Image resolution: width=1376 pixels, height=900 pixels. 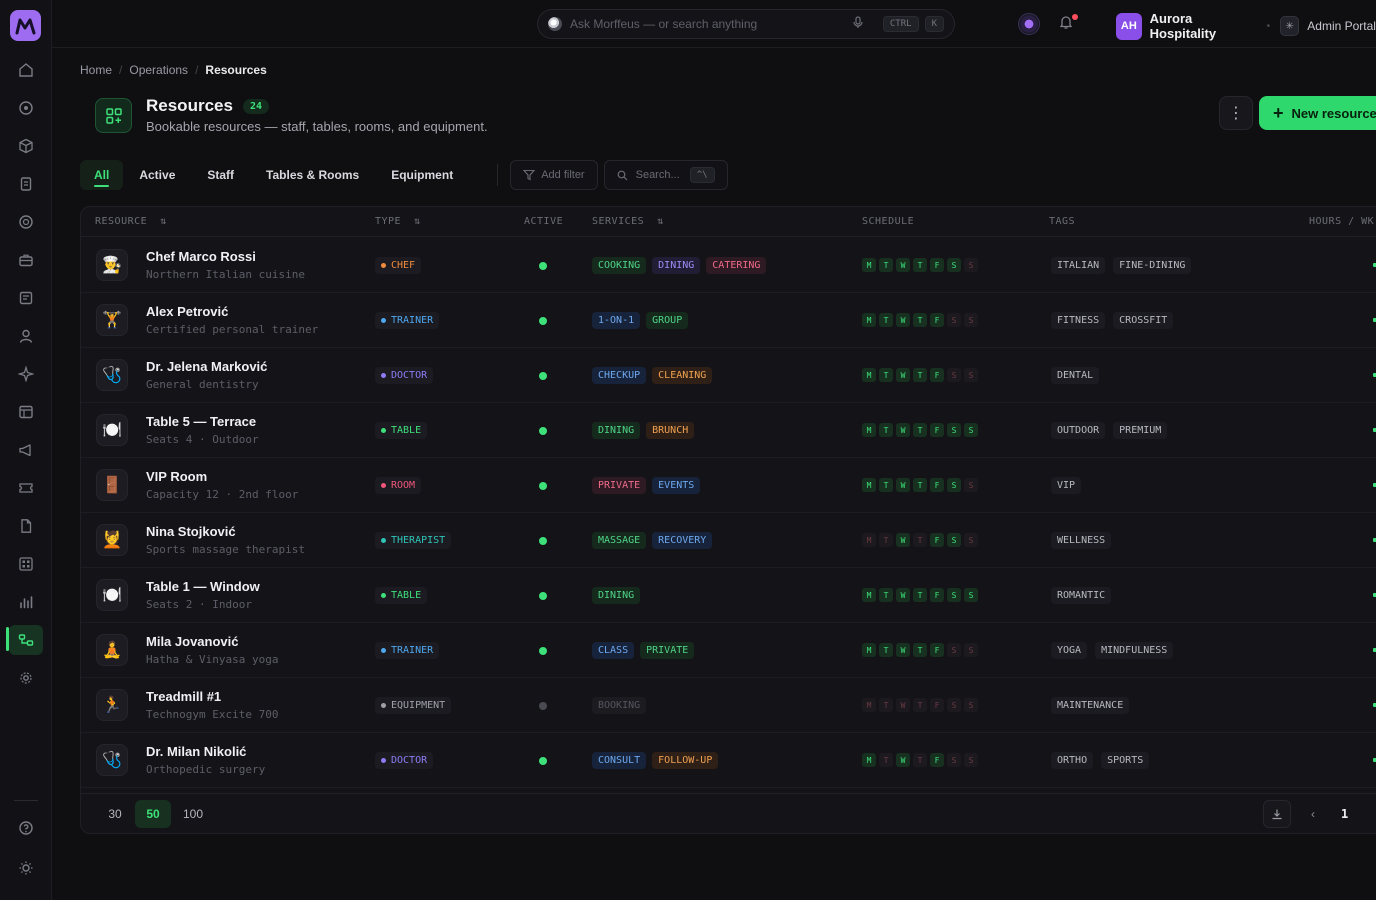 I want to click on breadcrumb-operations: Operations, so click(x=159, y=70).